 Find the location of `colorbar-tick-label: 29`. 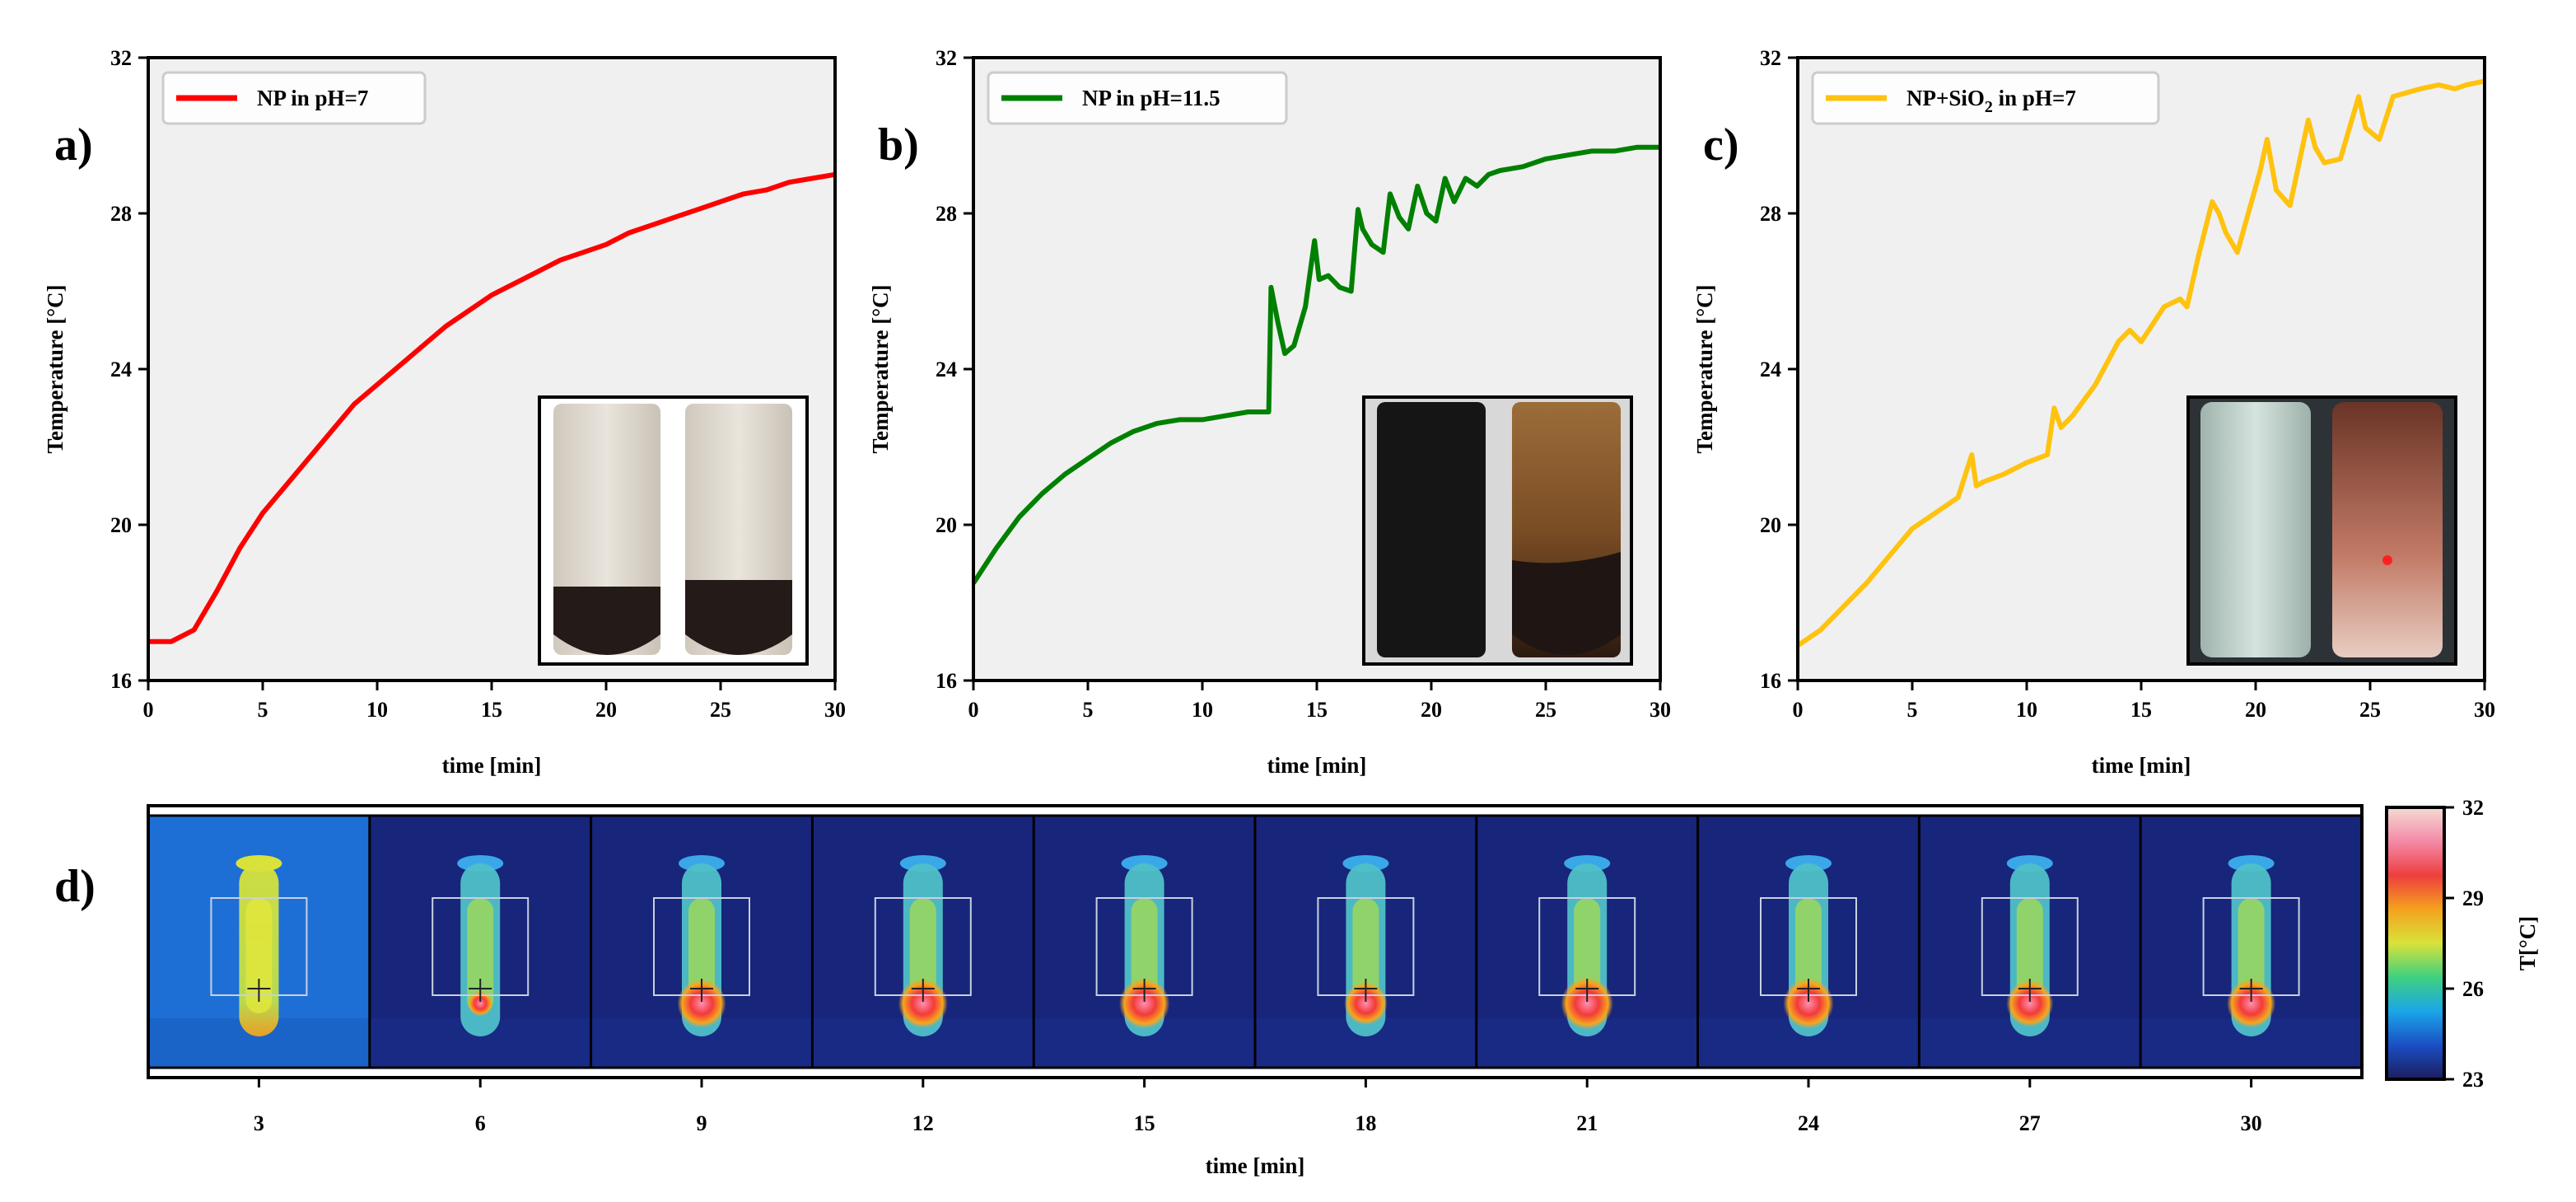

colorbar-tick-label: 29 is located at coordinates (2473, 898).